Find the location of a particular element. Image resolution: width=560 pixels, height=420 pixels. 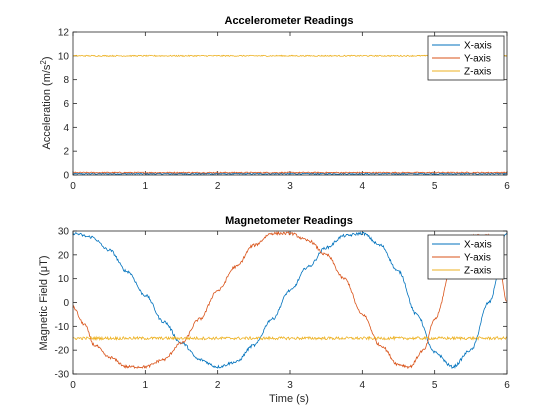

y-tick-label: 20 is located at coordinates (64, 255).